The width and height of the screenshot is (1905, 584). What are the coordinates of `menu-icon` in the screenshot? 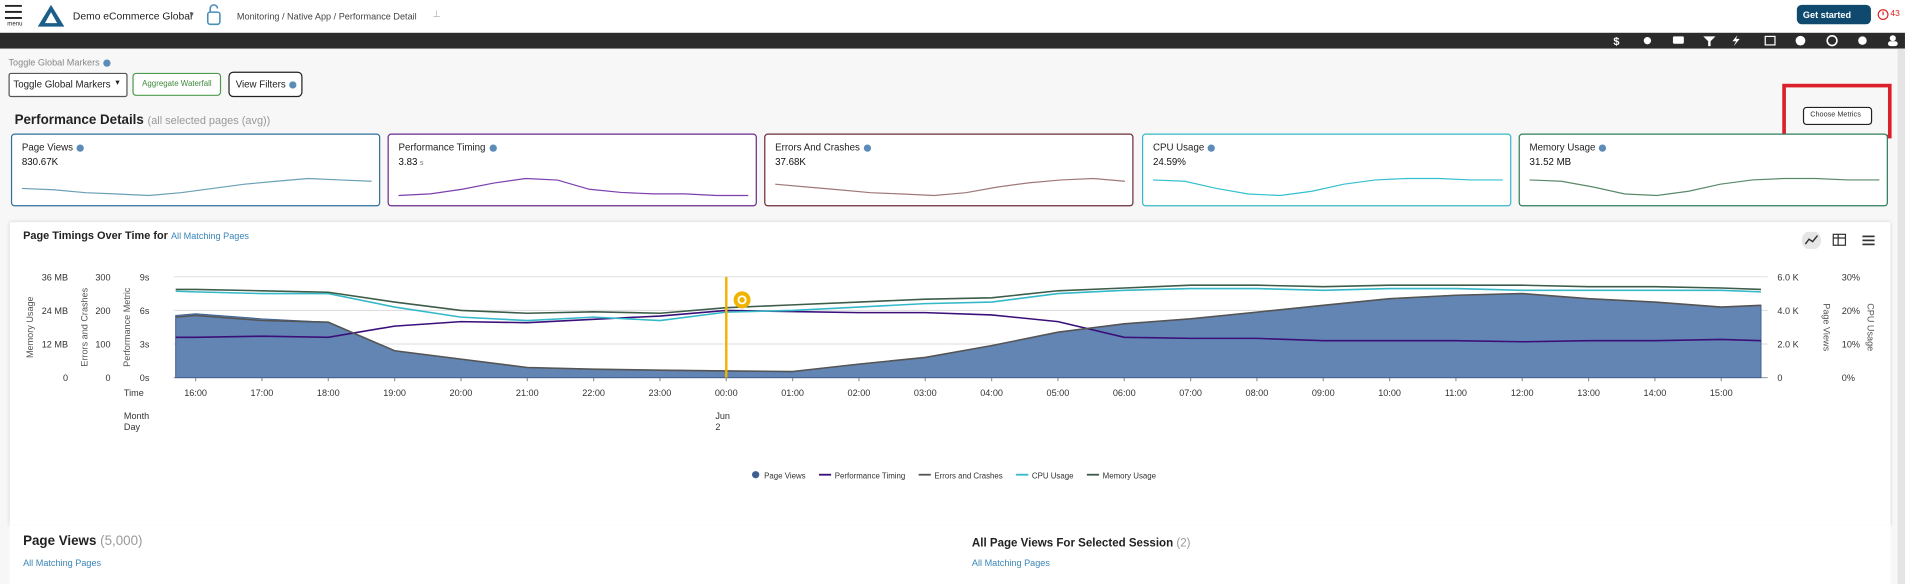 It's located at (14, 12).